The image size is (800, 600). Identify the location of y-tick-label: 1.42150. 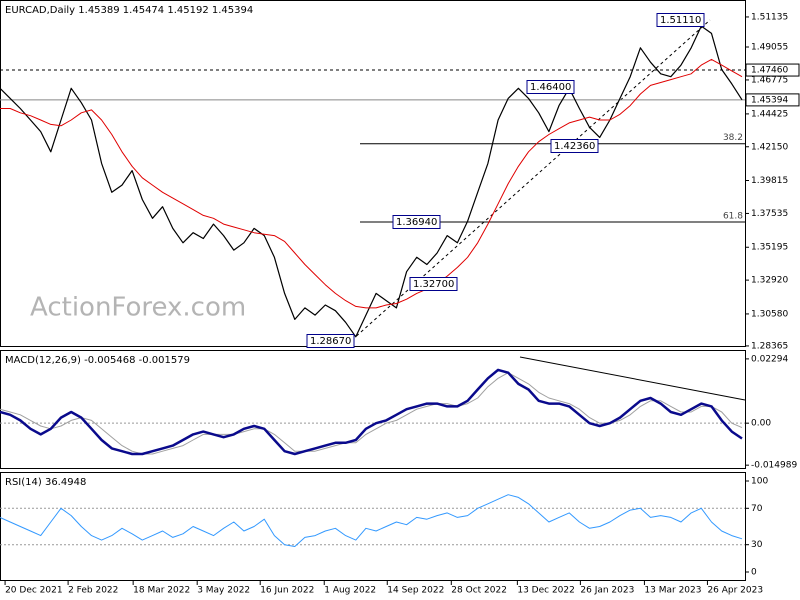
(769, 147).